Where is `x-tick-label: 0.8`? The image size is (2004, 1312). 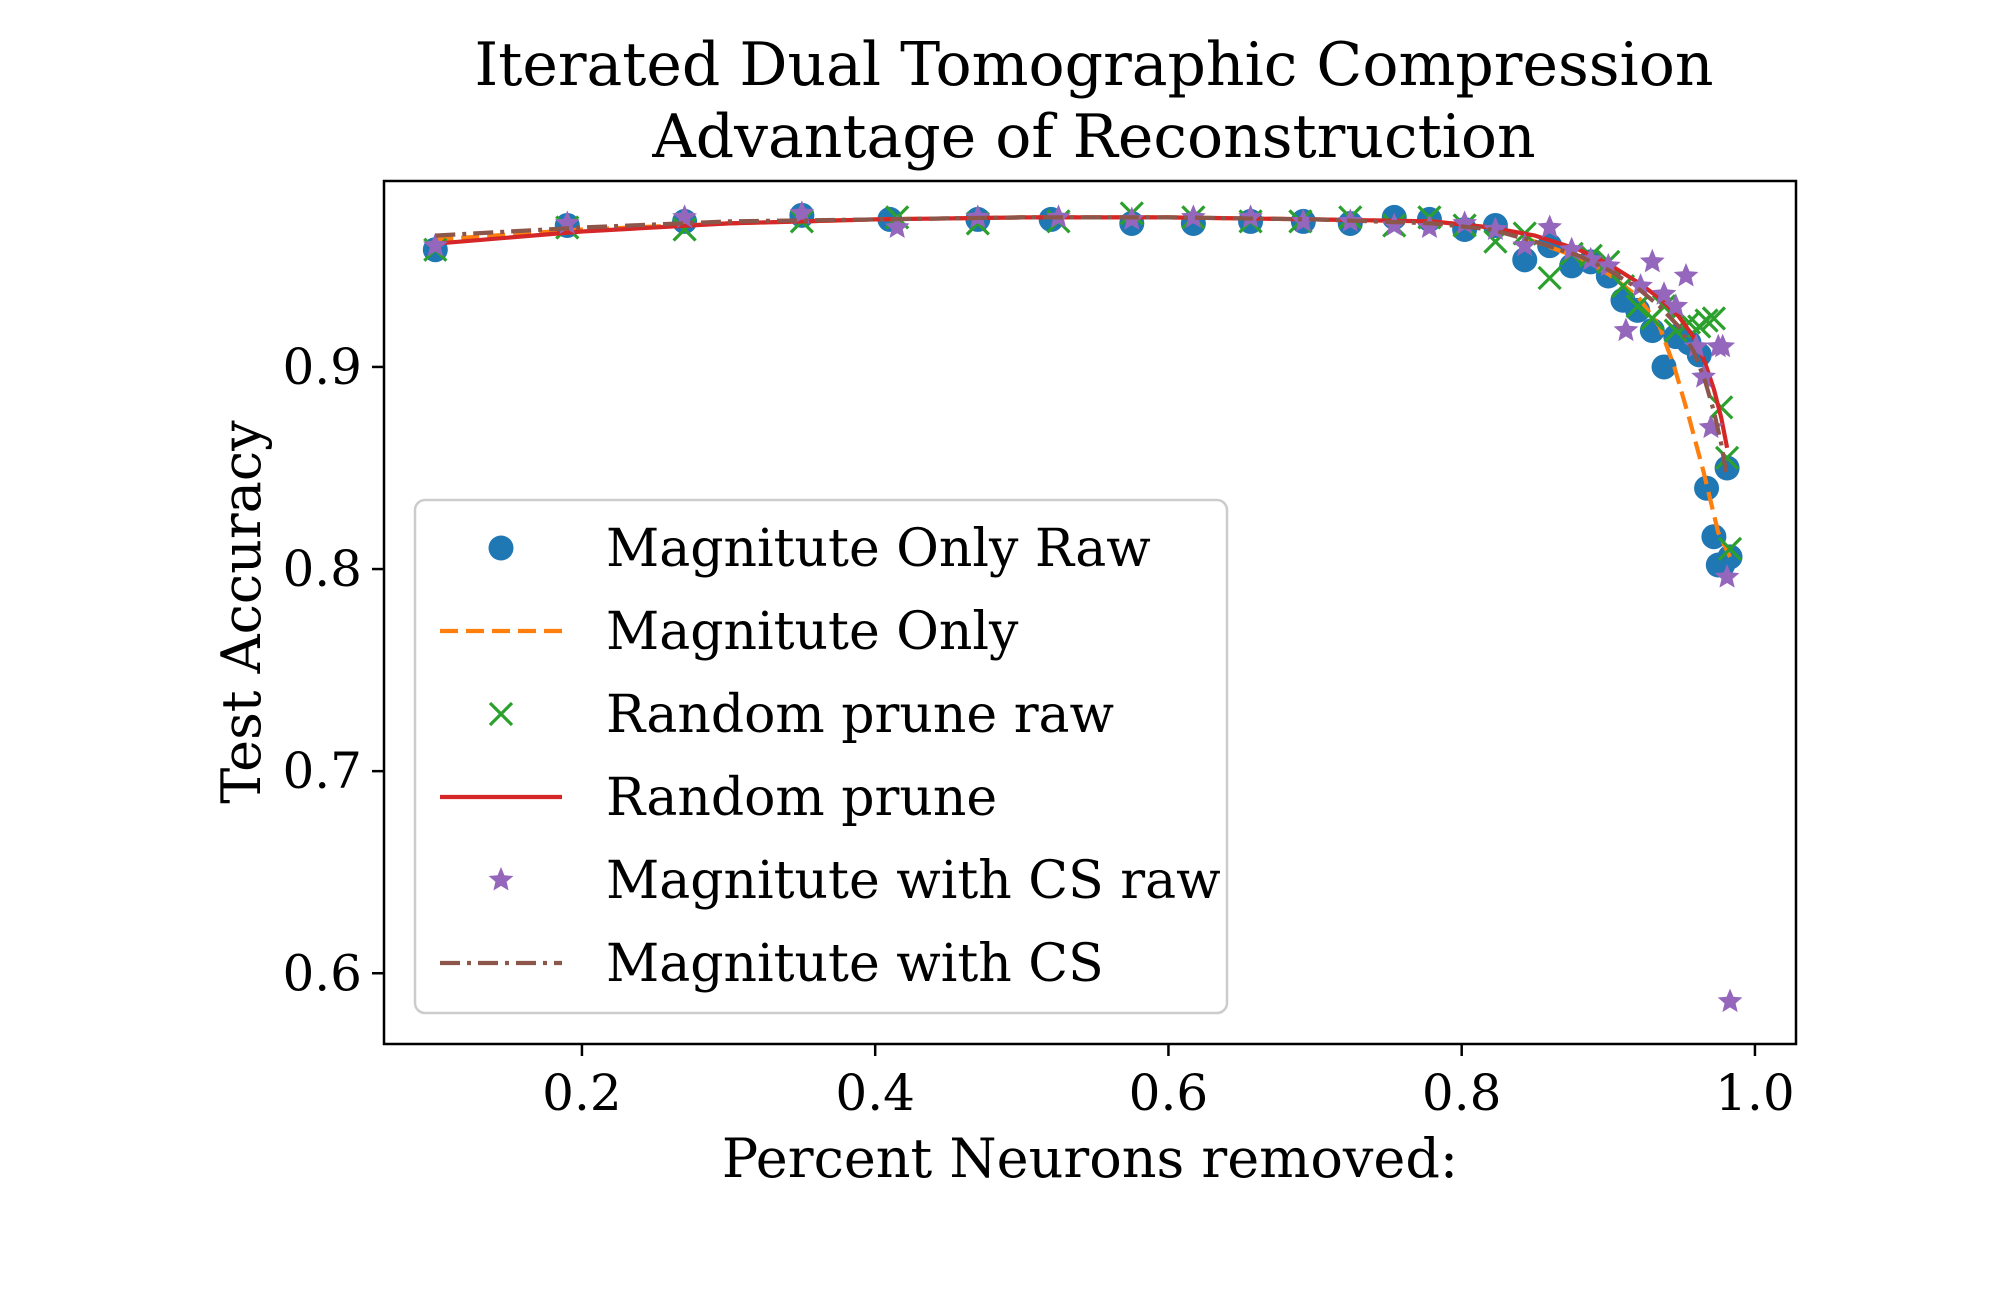
x-tick-label: 0.8 is located at coordinates (1462, 1093).